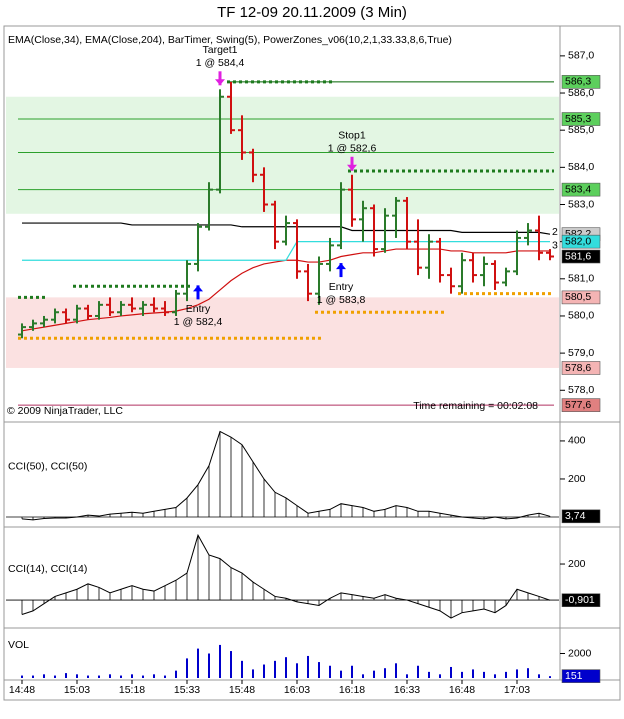  What do you see at coordinates (578, 82) in the screenshot?
I see `price-tag: 586,3` at bounding box center [578, 82].